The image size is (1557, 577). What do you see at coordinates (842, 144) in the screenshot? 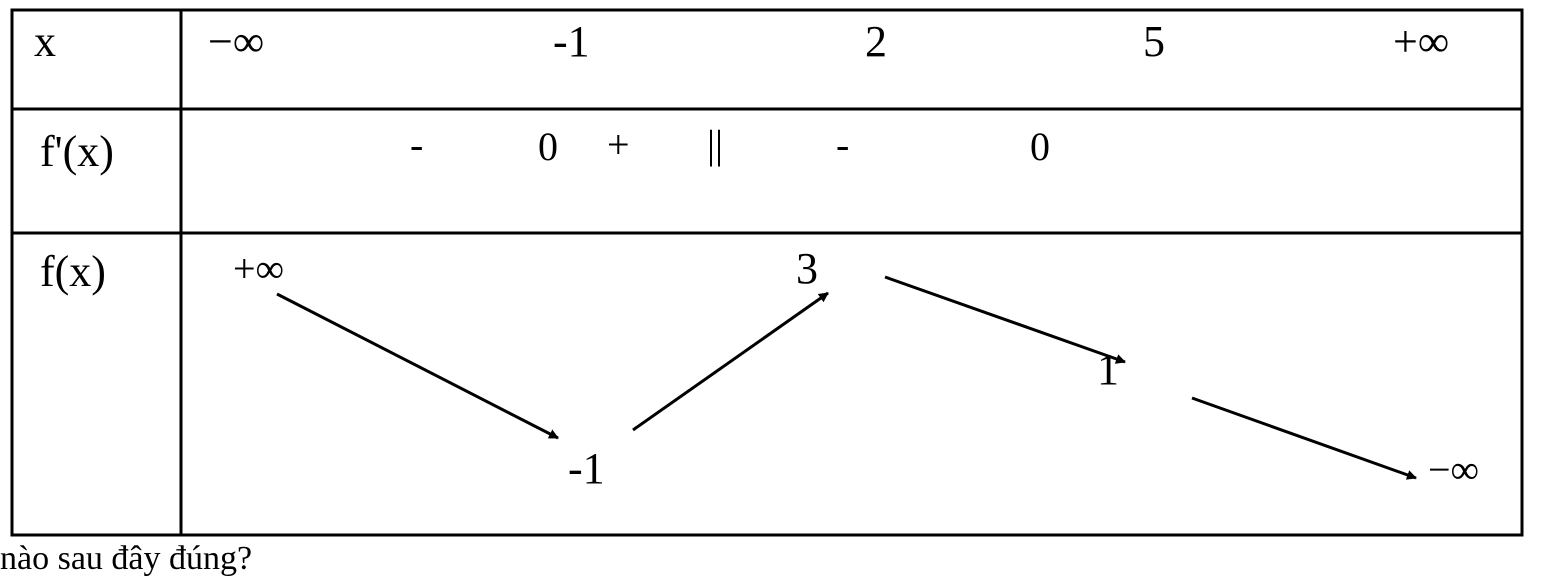
I see `derivative-sign-3: -` at bounding box center [842, 144].